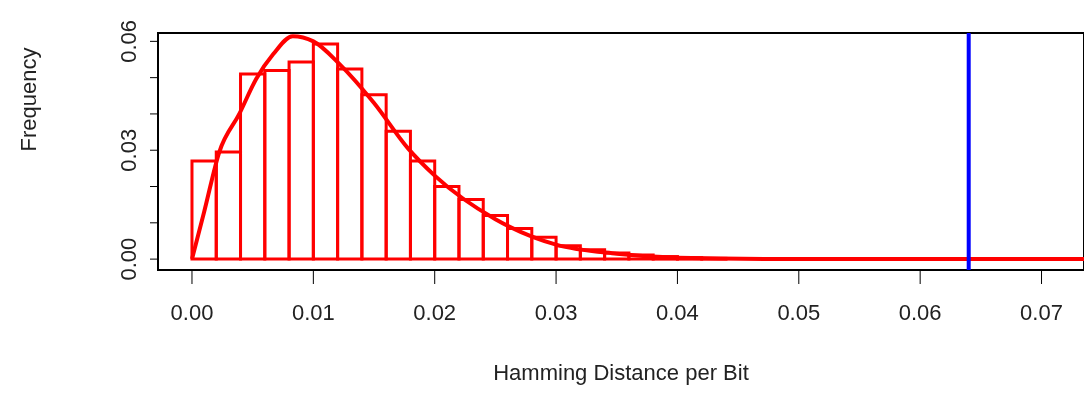 This screenshot has height=408, width=1092. I want to click on y-tick-label: 0.00, so click(128, 259).